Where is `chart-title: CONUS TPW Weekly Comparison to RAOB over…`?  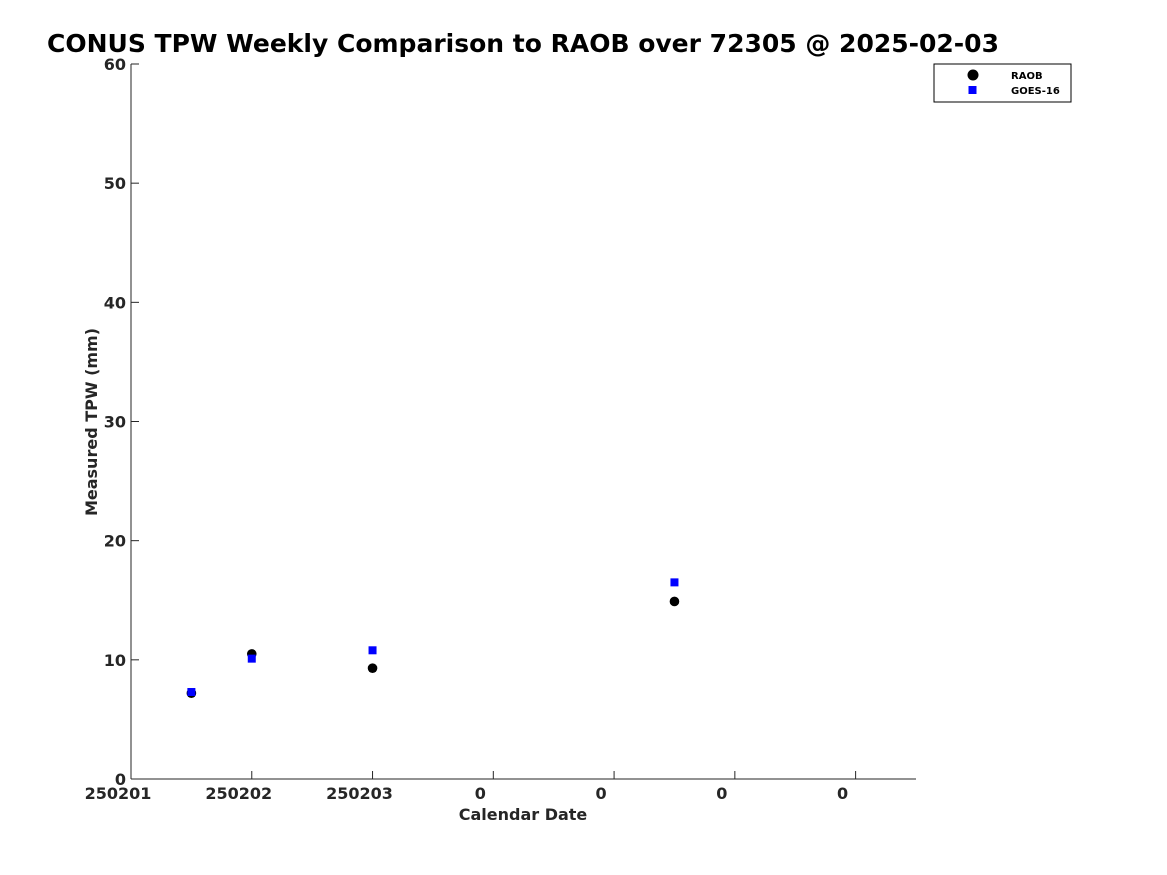
chart-title: CONUS TPW Weekly Comparison to RAOB over… is located at coordinates (523, 43).